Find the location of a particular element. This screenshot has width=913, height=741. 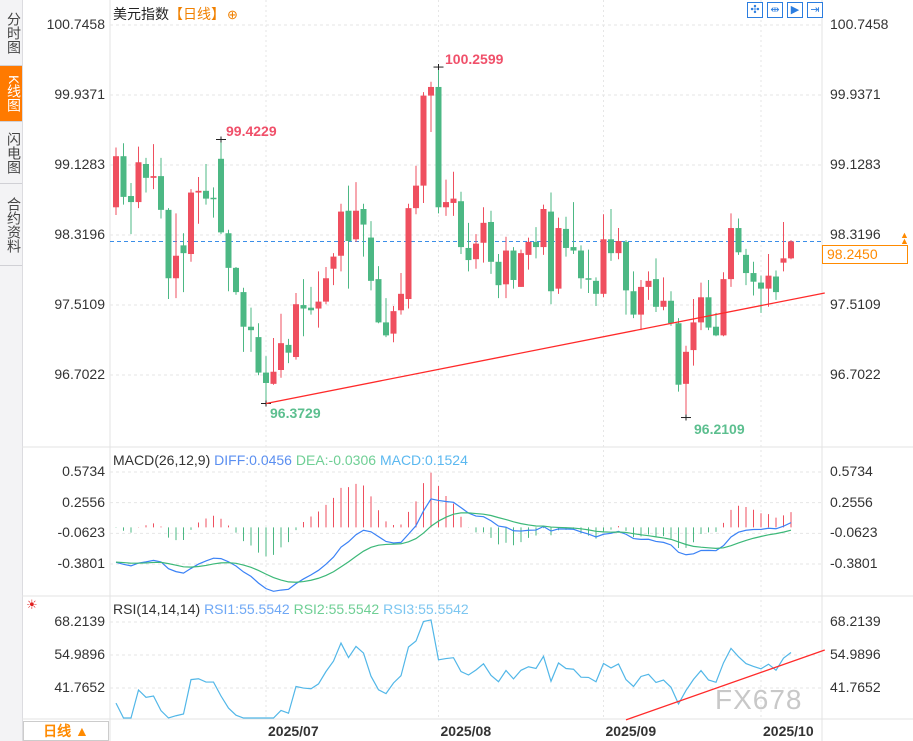

tab-kline-chart: K线图 is located at coordinates (11, 94).